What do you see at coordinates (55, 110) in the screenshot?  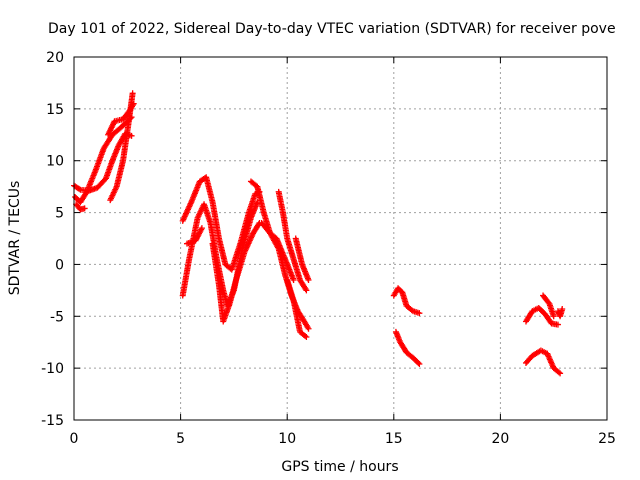 I see `y-tick-label: 15` at bounding box center [55, 110].